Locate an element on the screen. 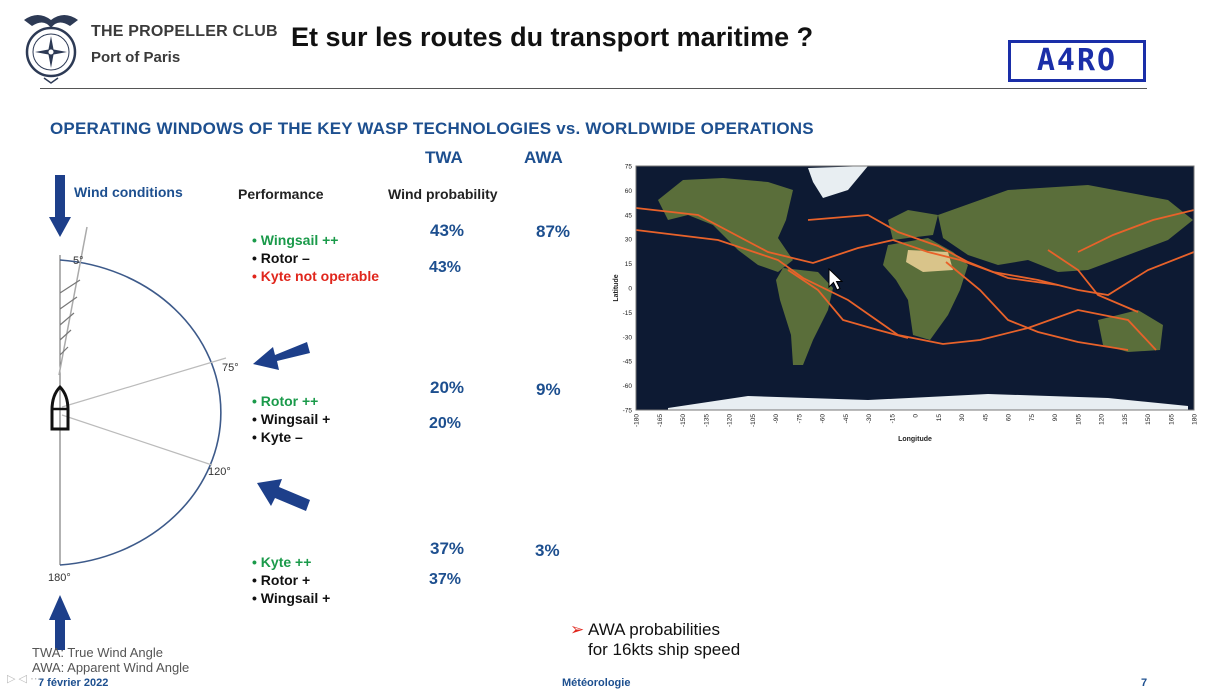 Image resolution: width=1212 pixels, height=690 pixels. longitude-tick-label: 105 is located at coordinates (1078, 419).